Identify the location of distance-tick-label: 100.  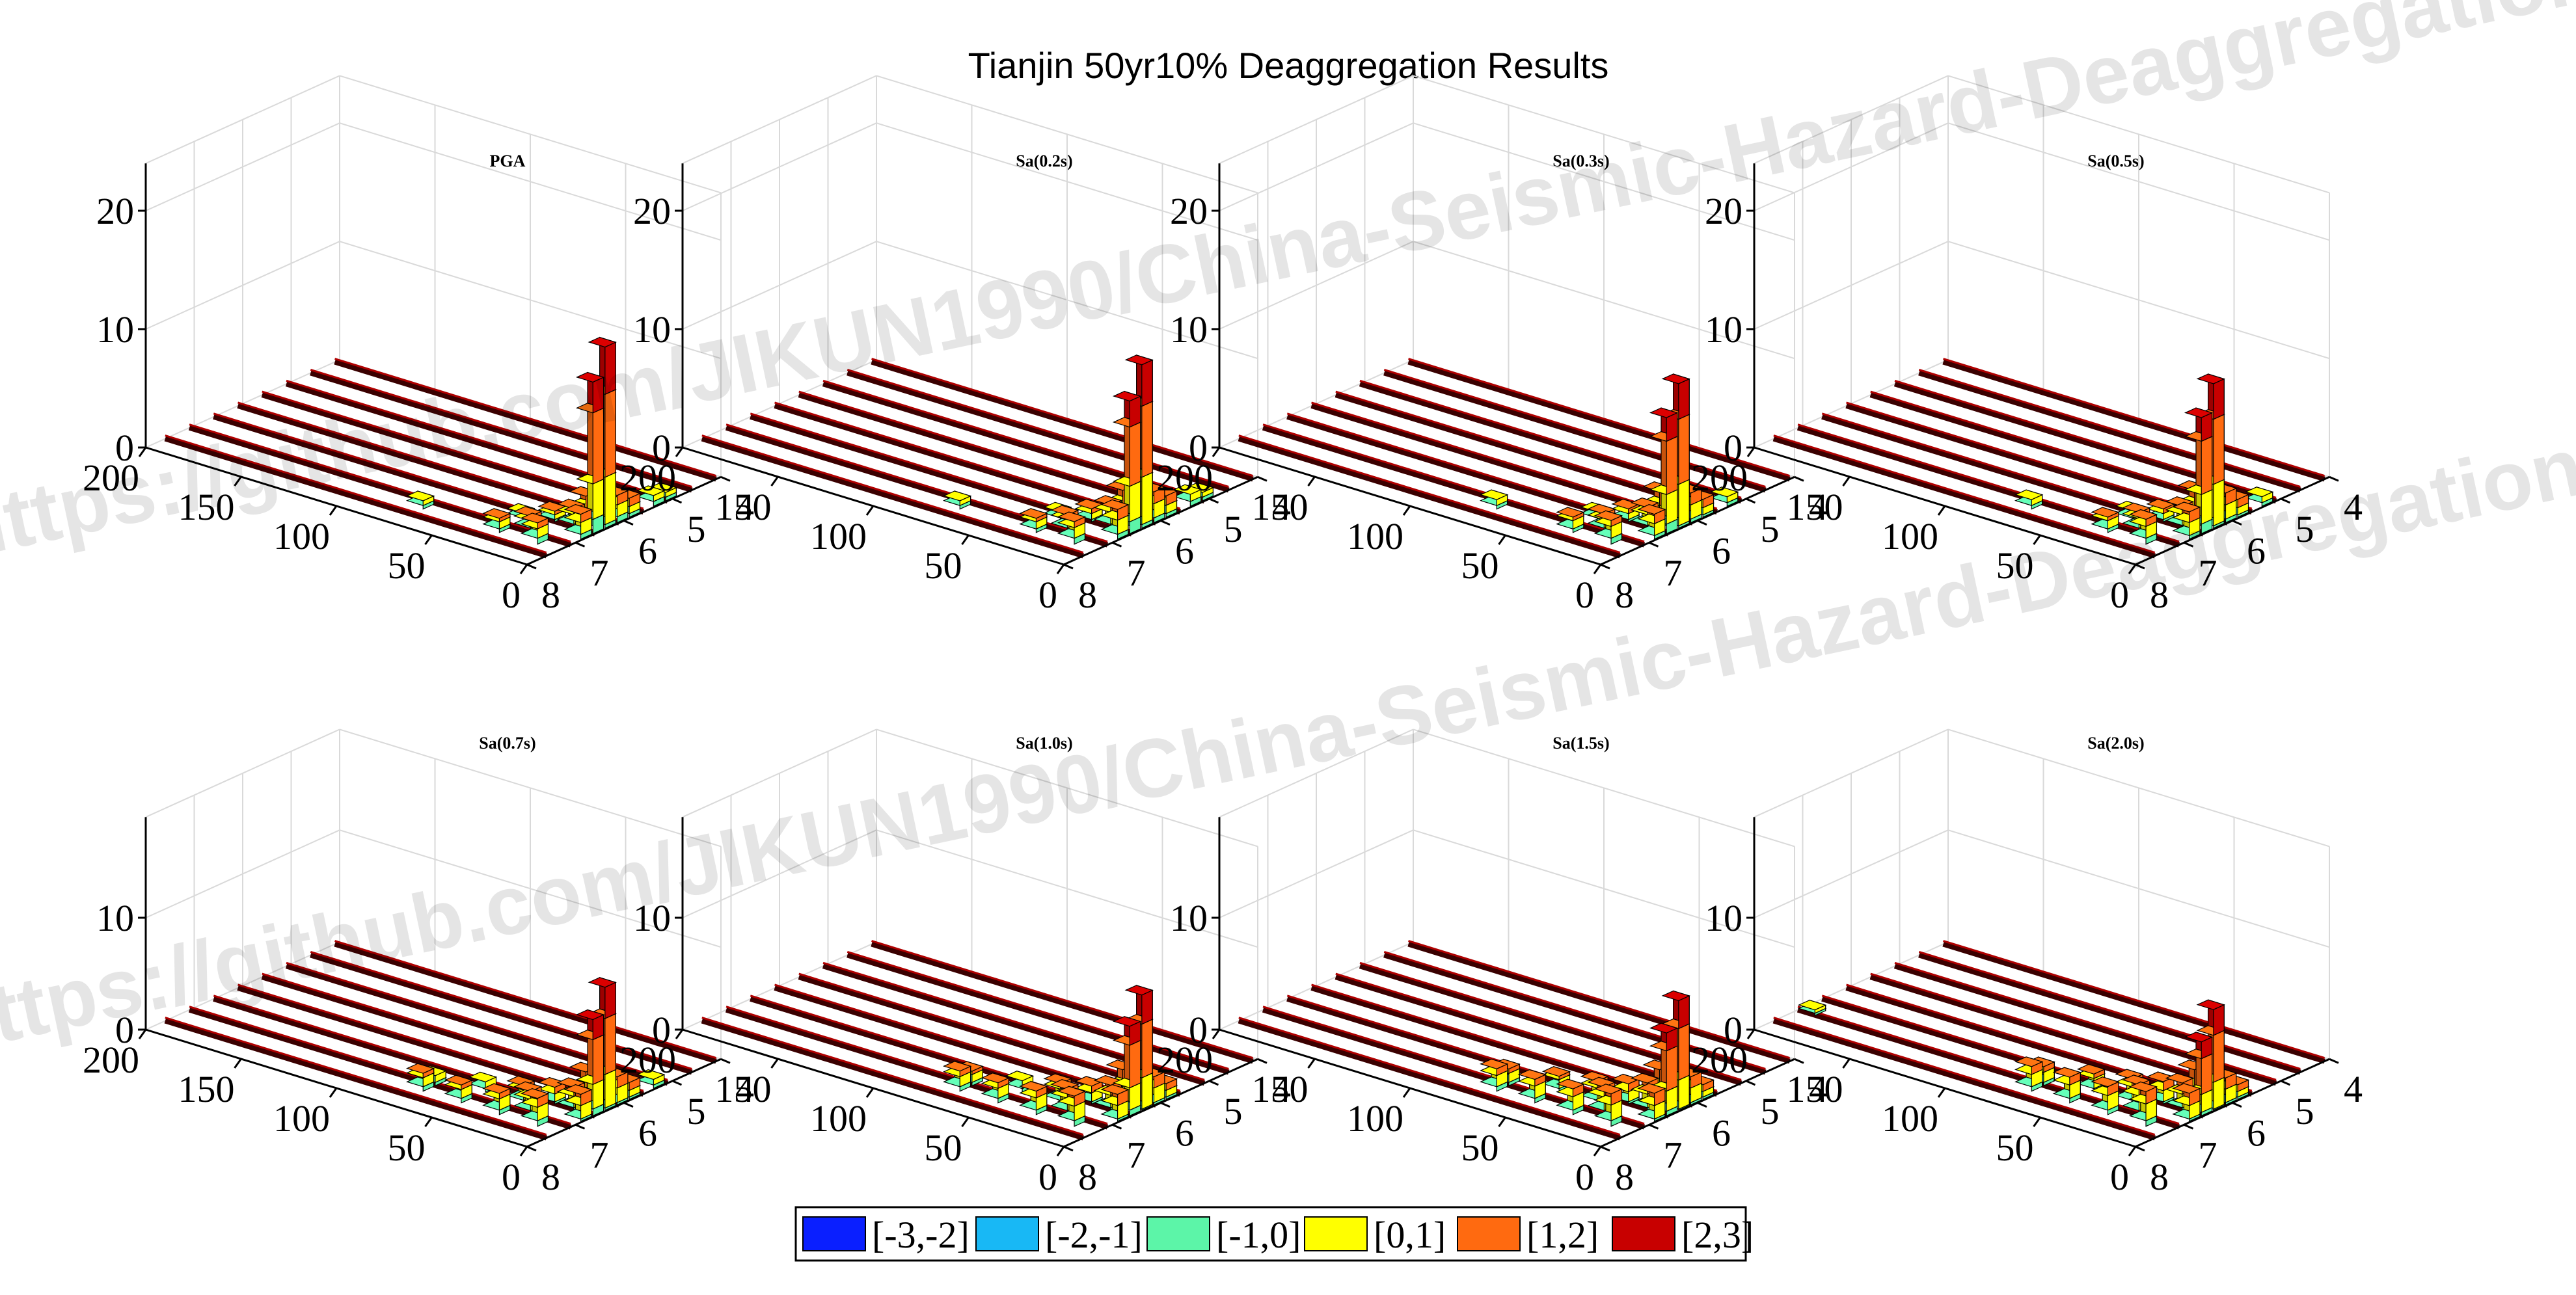
(1910, 1118).